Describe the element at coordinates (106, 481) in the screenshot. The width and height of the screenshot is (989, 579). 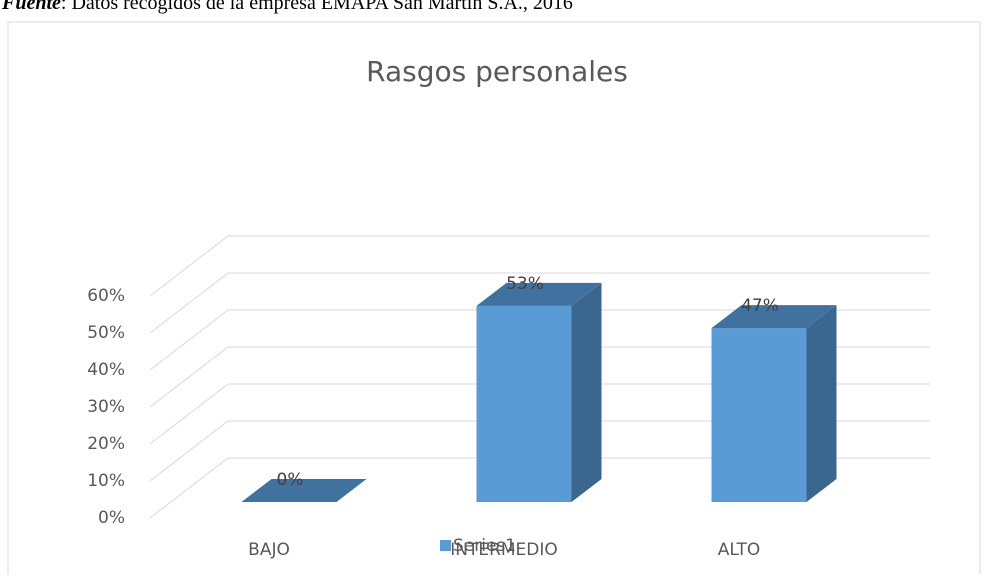
I see `y-tick-label: 10%` at that location.